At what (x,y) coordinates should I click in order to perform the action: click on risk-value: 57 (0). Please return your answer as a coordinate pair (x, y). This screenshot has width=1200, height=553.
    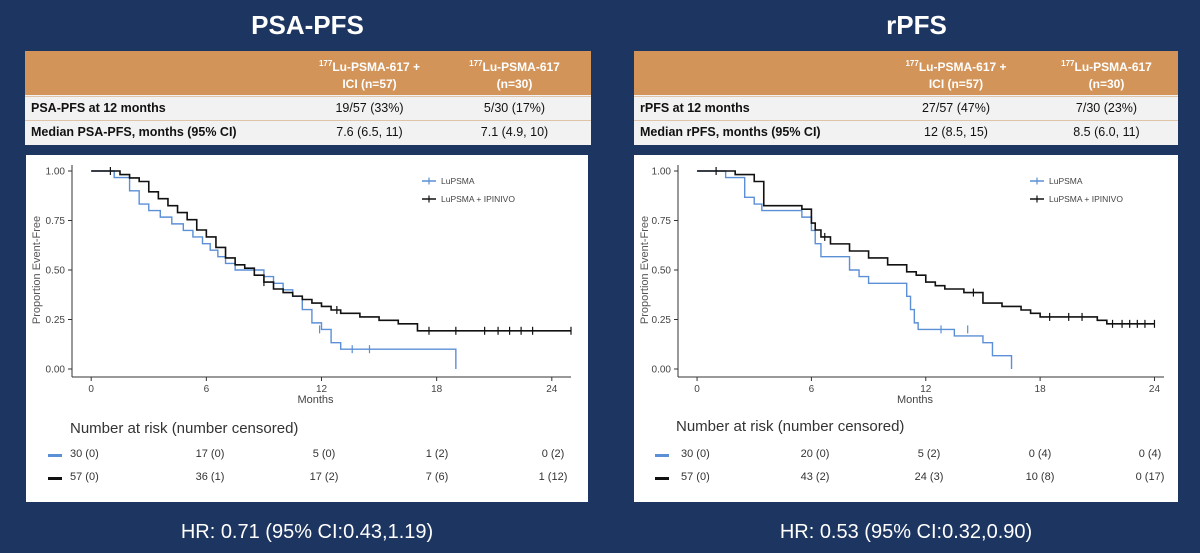
    Looking at the image, I should click on (695, 477).